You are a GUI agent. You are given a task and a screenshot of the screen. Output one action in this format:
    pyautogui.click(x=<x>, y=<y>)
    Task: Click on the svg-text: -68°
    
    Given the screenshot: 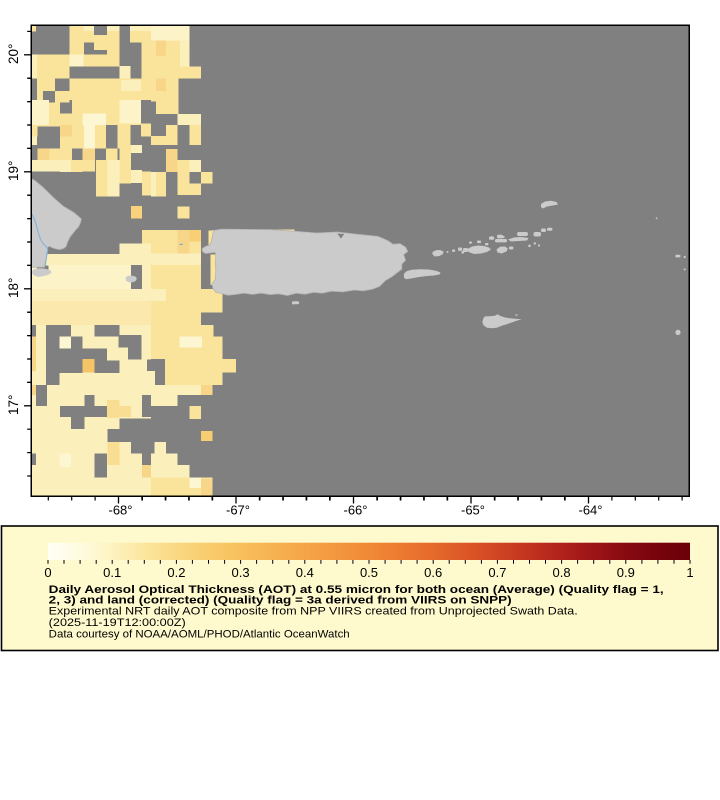 What is the action you would take?
    pyautogui.click(x=121, y=510)
    